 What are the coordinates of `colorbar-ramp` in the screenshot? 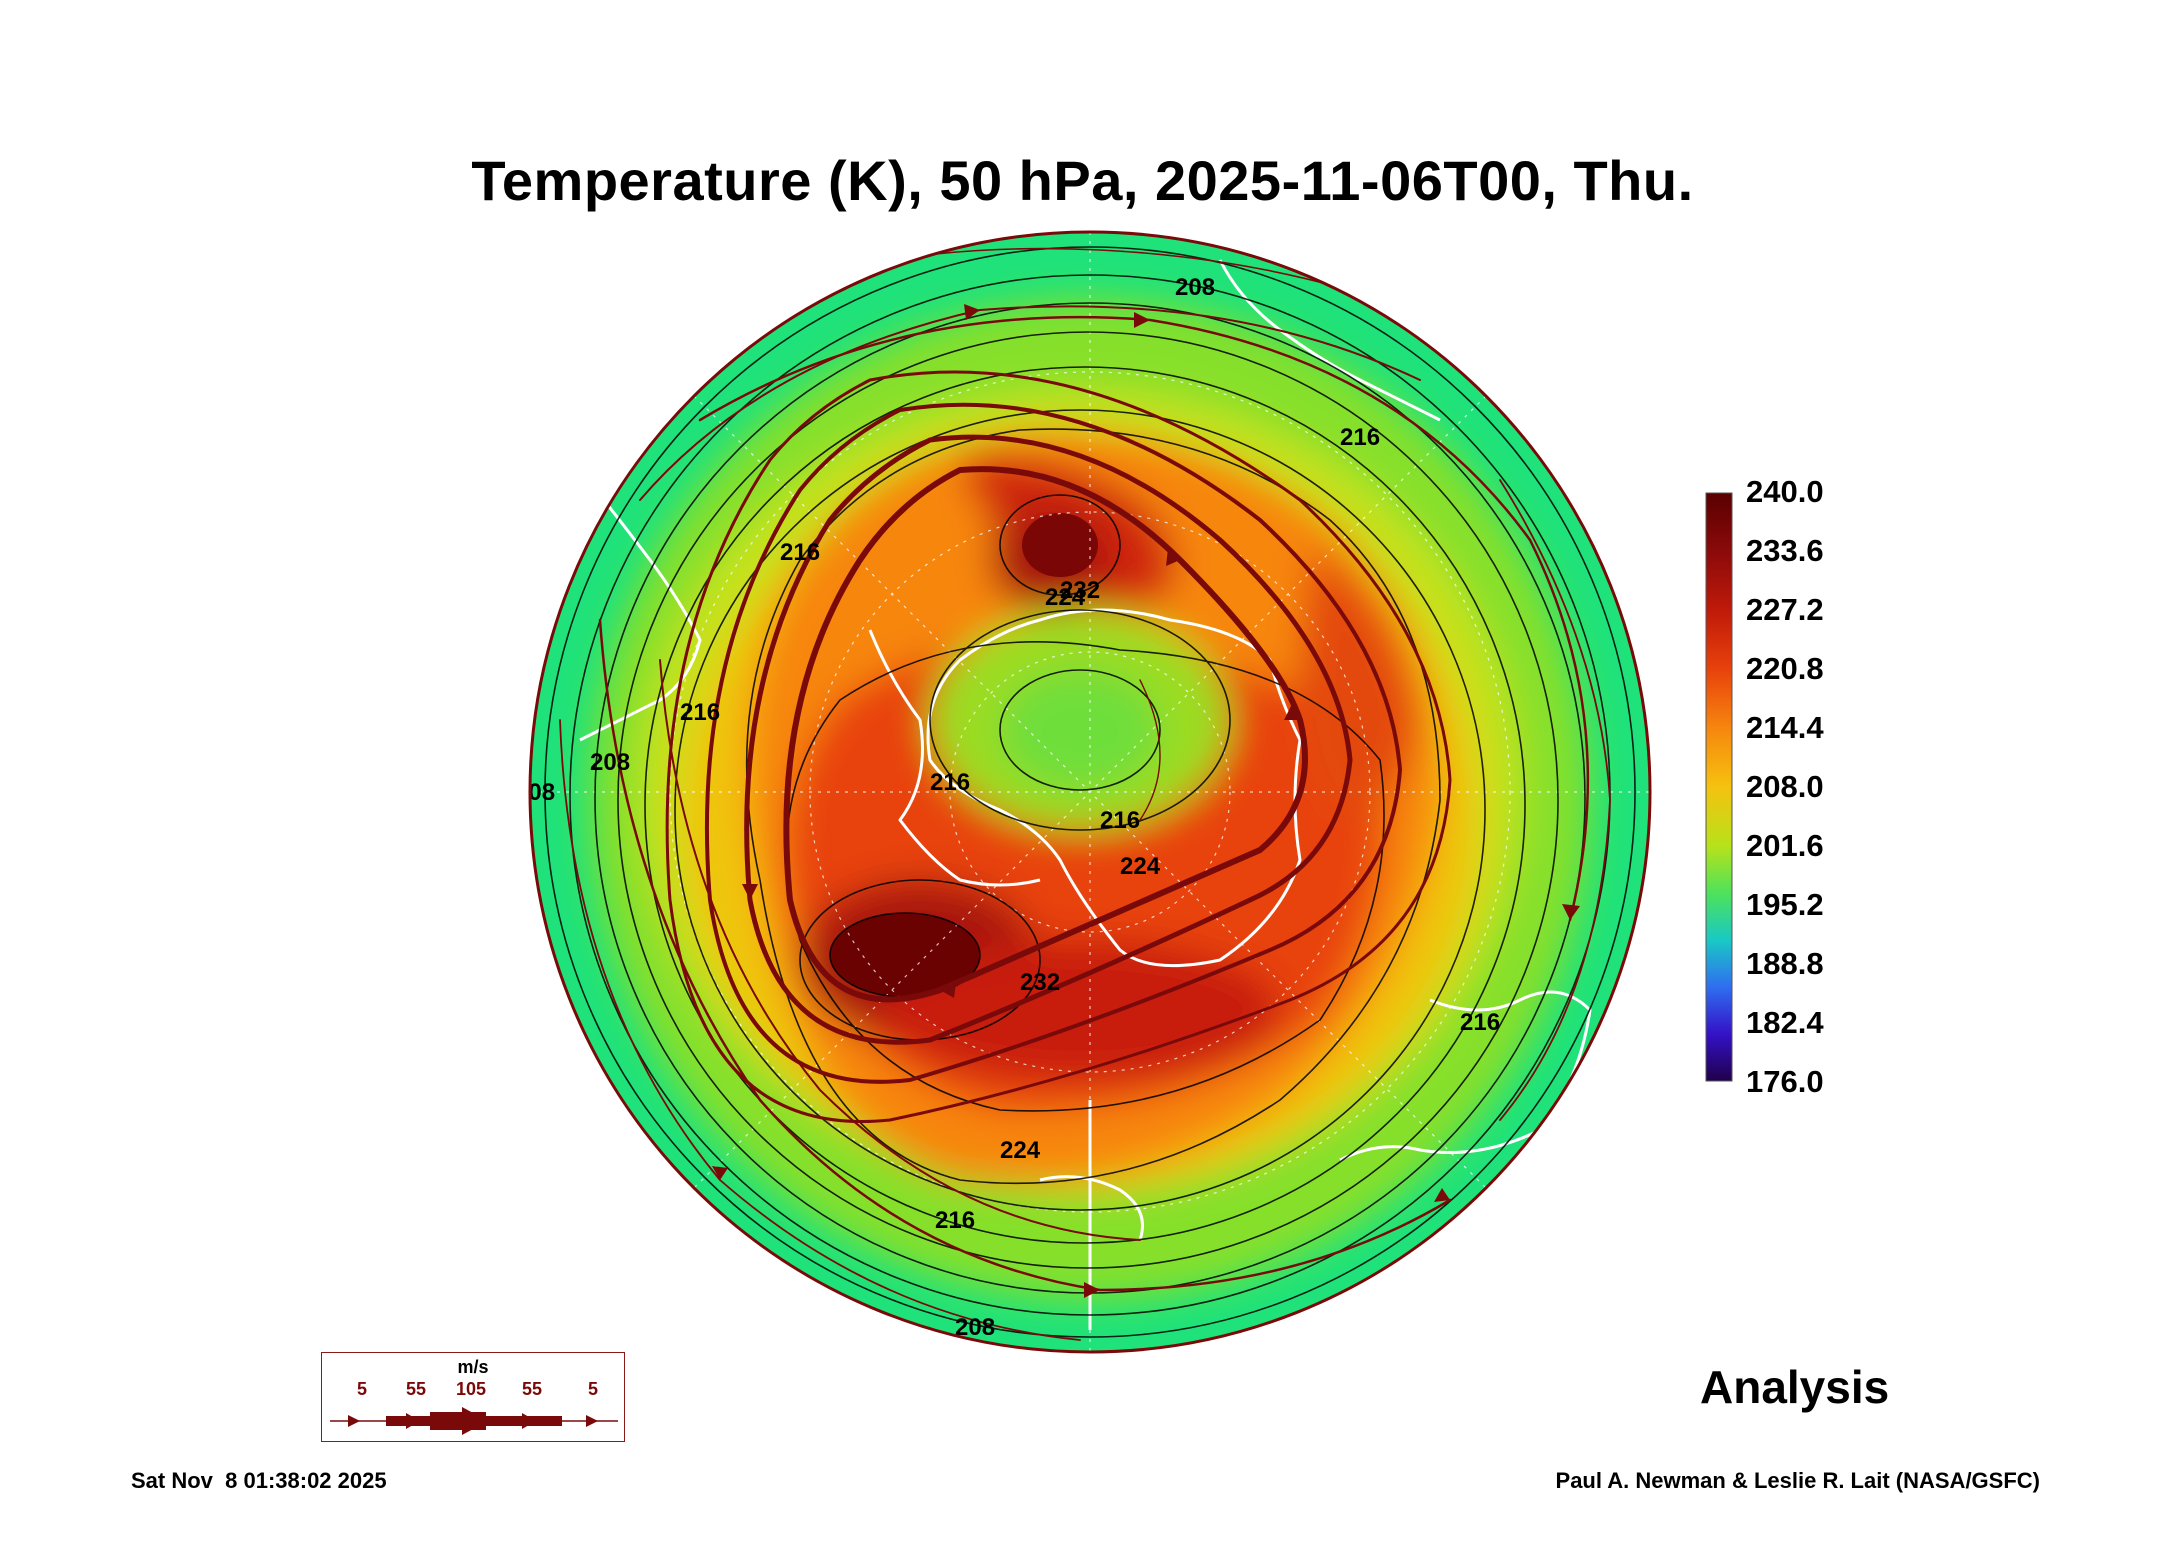 It's located at (1719, 787).